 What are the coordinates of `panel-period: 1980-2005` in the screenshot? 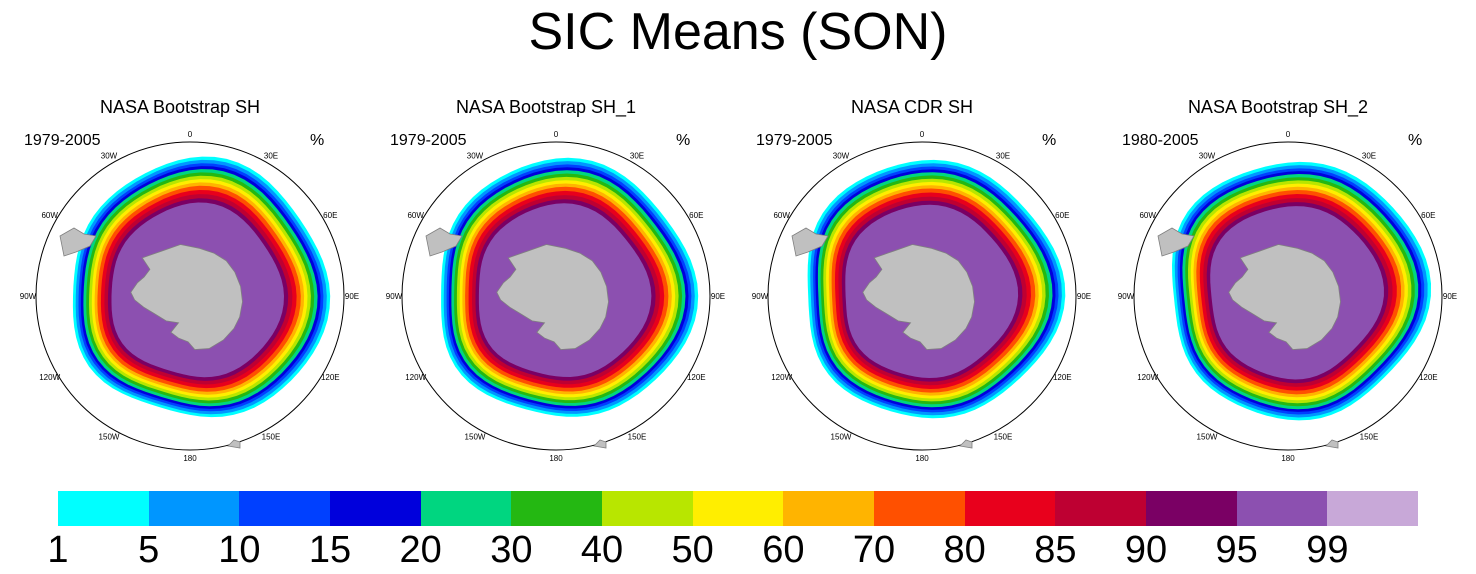 It's located at (1160, 140).